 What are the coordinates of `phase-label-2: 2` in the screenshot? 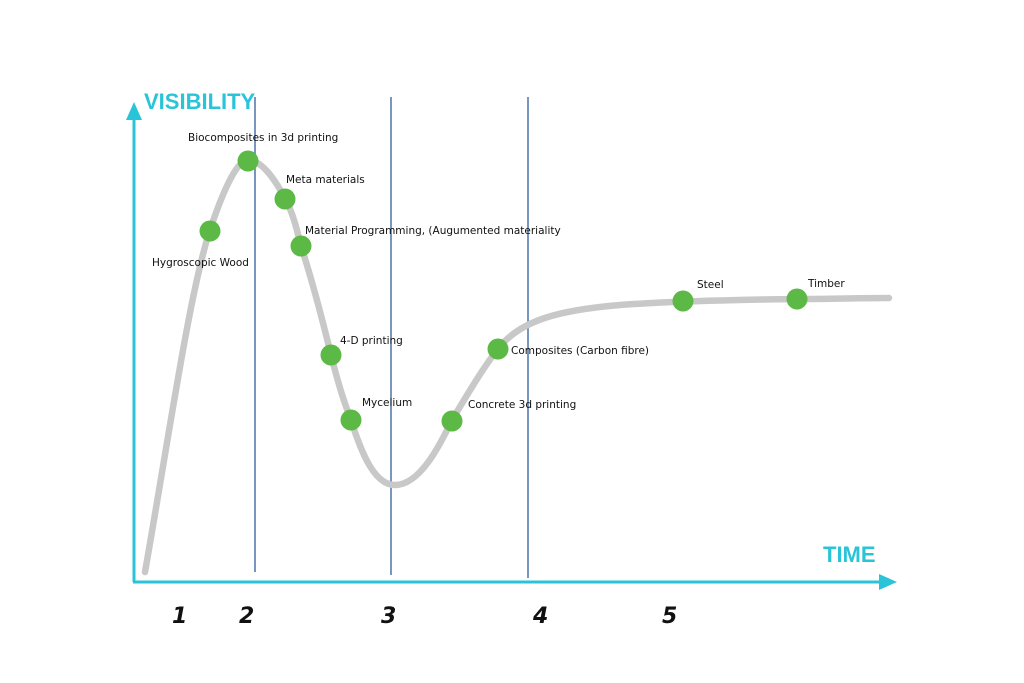 It's located at (246, 616).